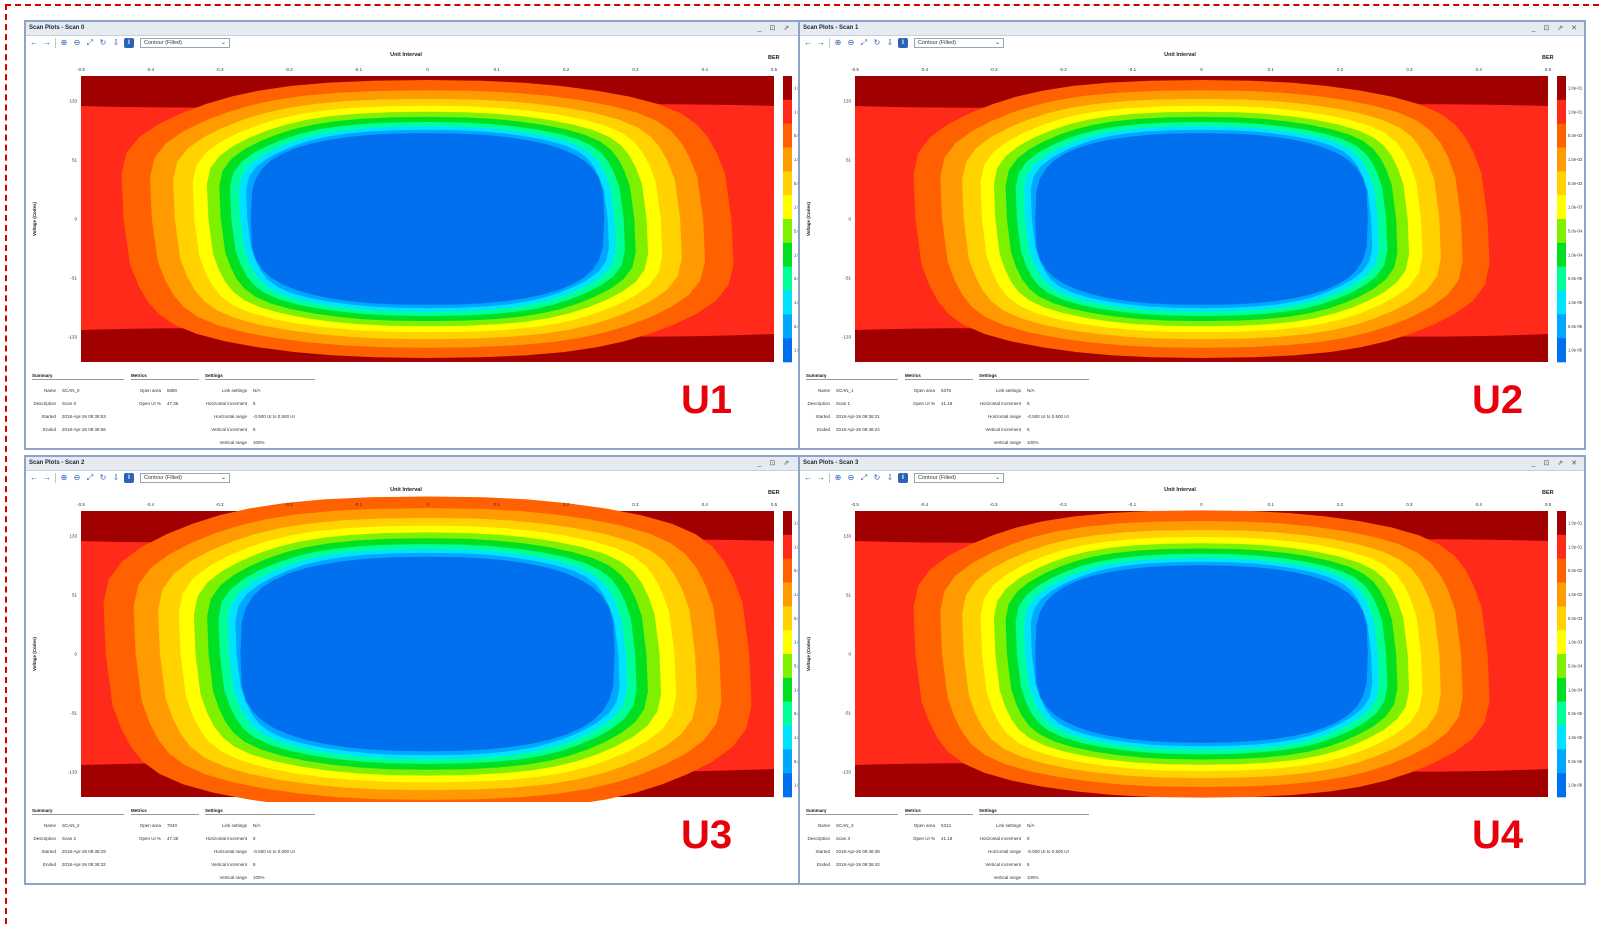 Image resolution: width=1603 pixels, height=927 pixels. I want to click on metric-open-area-key: Open area, so click(150, 390).